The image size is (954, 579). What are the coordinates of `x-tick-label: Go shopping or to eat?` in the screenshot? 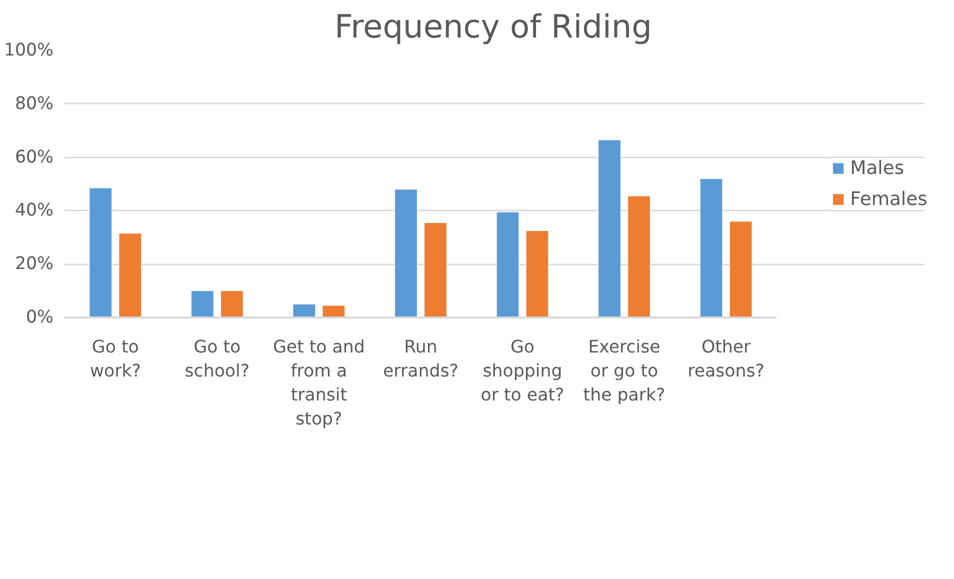 It's located at (522, 372).